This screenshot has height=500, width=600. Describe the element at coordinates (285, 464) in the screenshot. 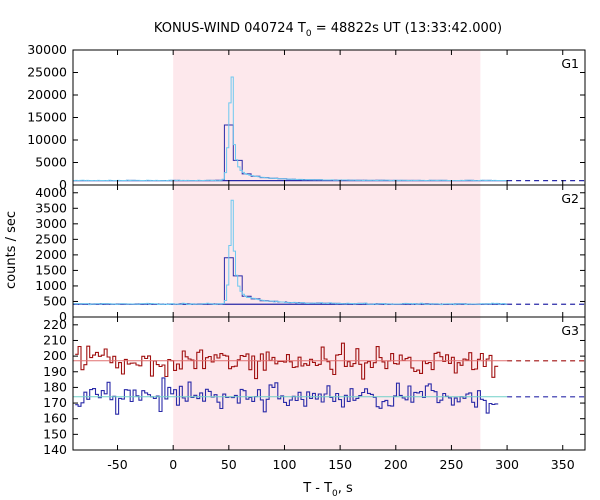

I see `x-tick-label: 100` at that location.